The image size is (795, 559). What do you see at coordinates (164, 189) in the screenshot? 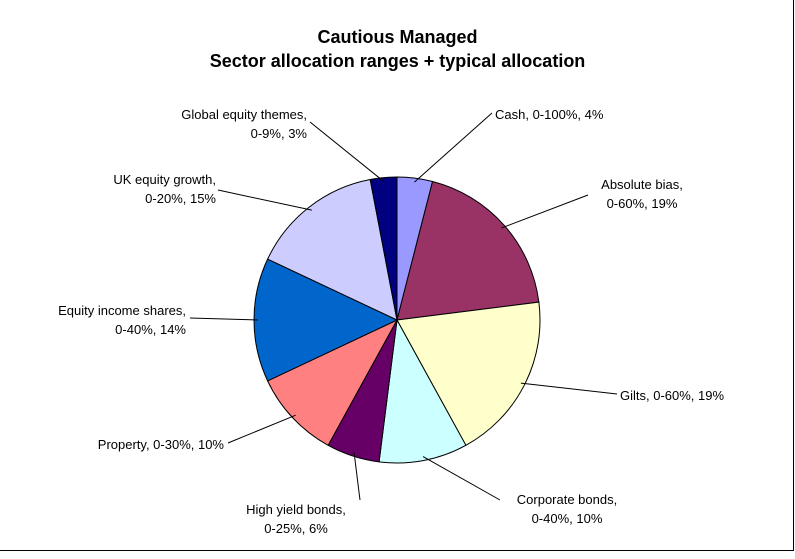
I see `slice-label: UK equity growth, 0-20%, 15%` at bounding box center [164, 189].